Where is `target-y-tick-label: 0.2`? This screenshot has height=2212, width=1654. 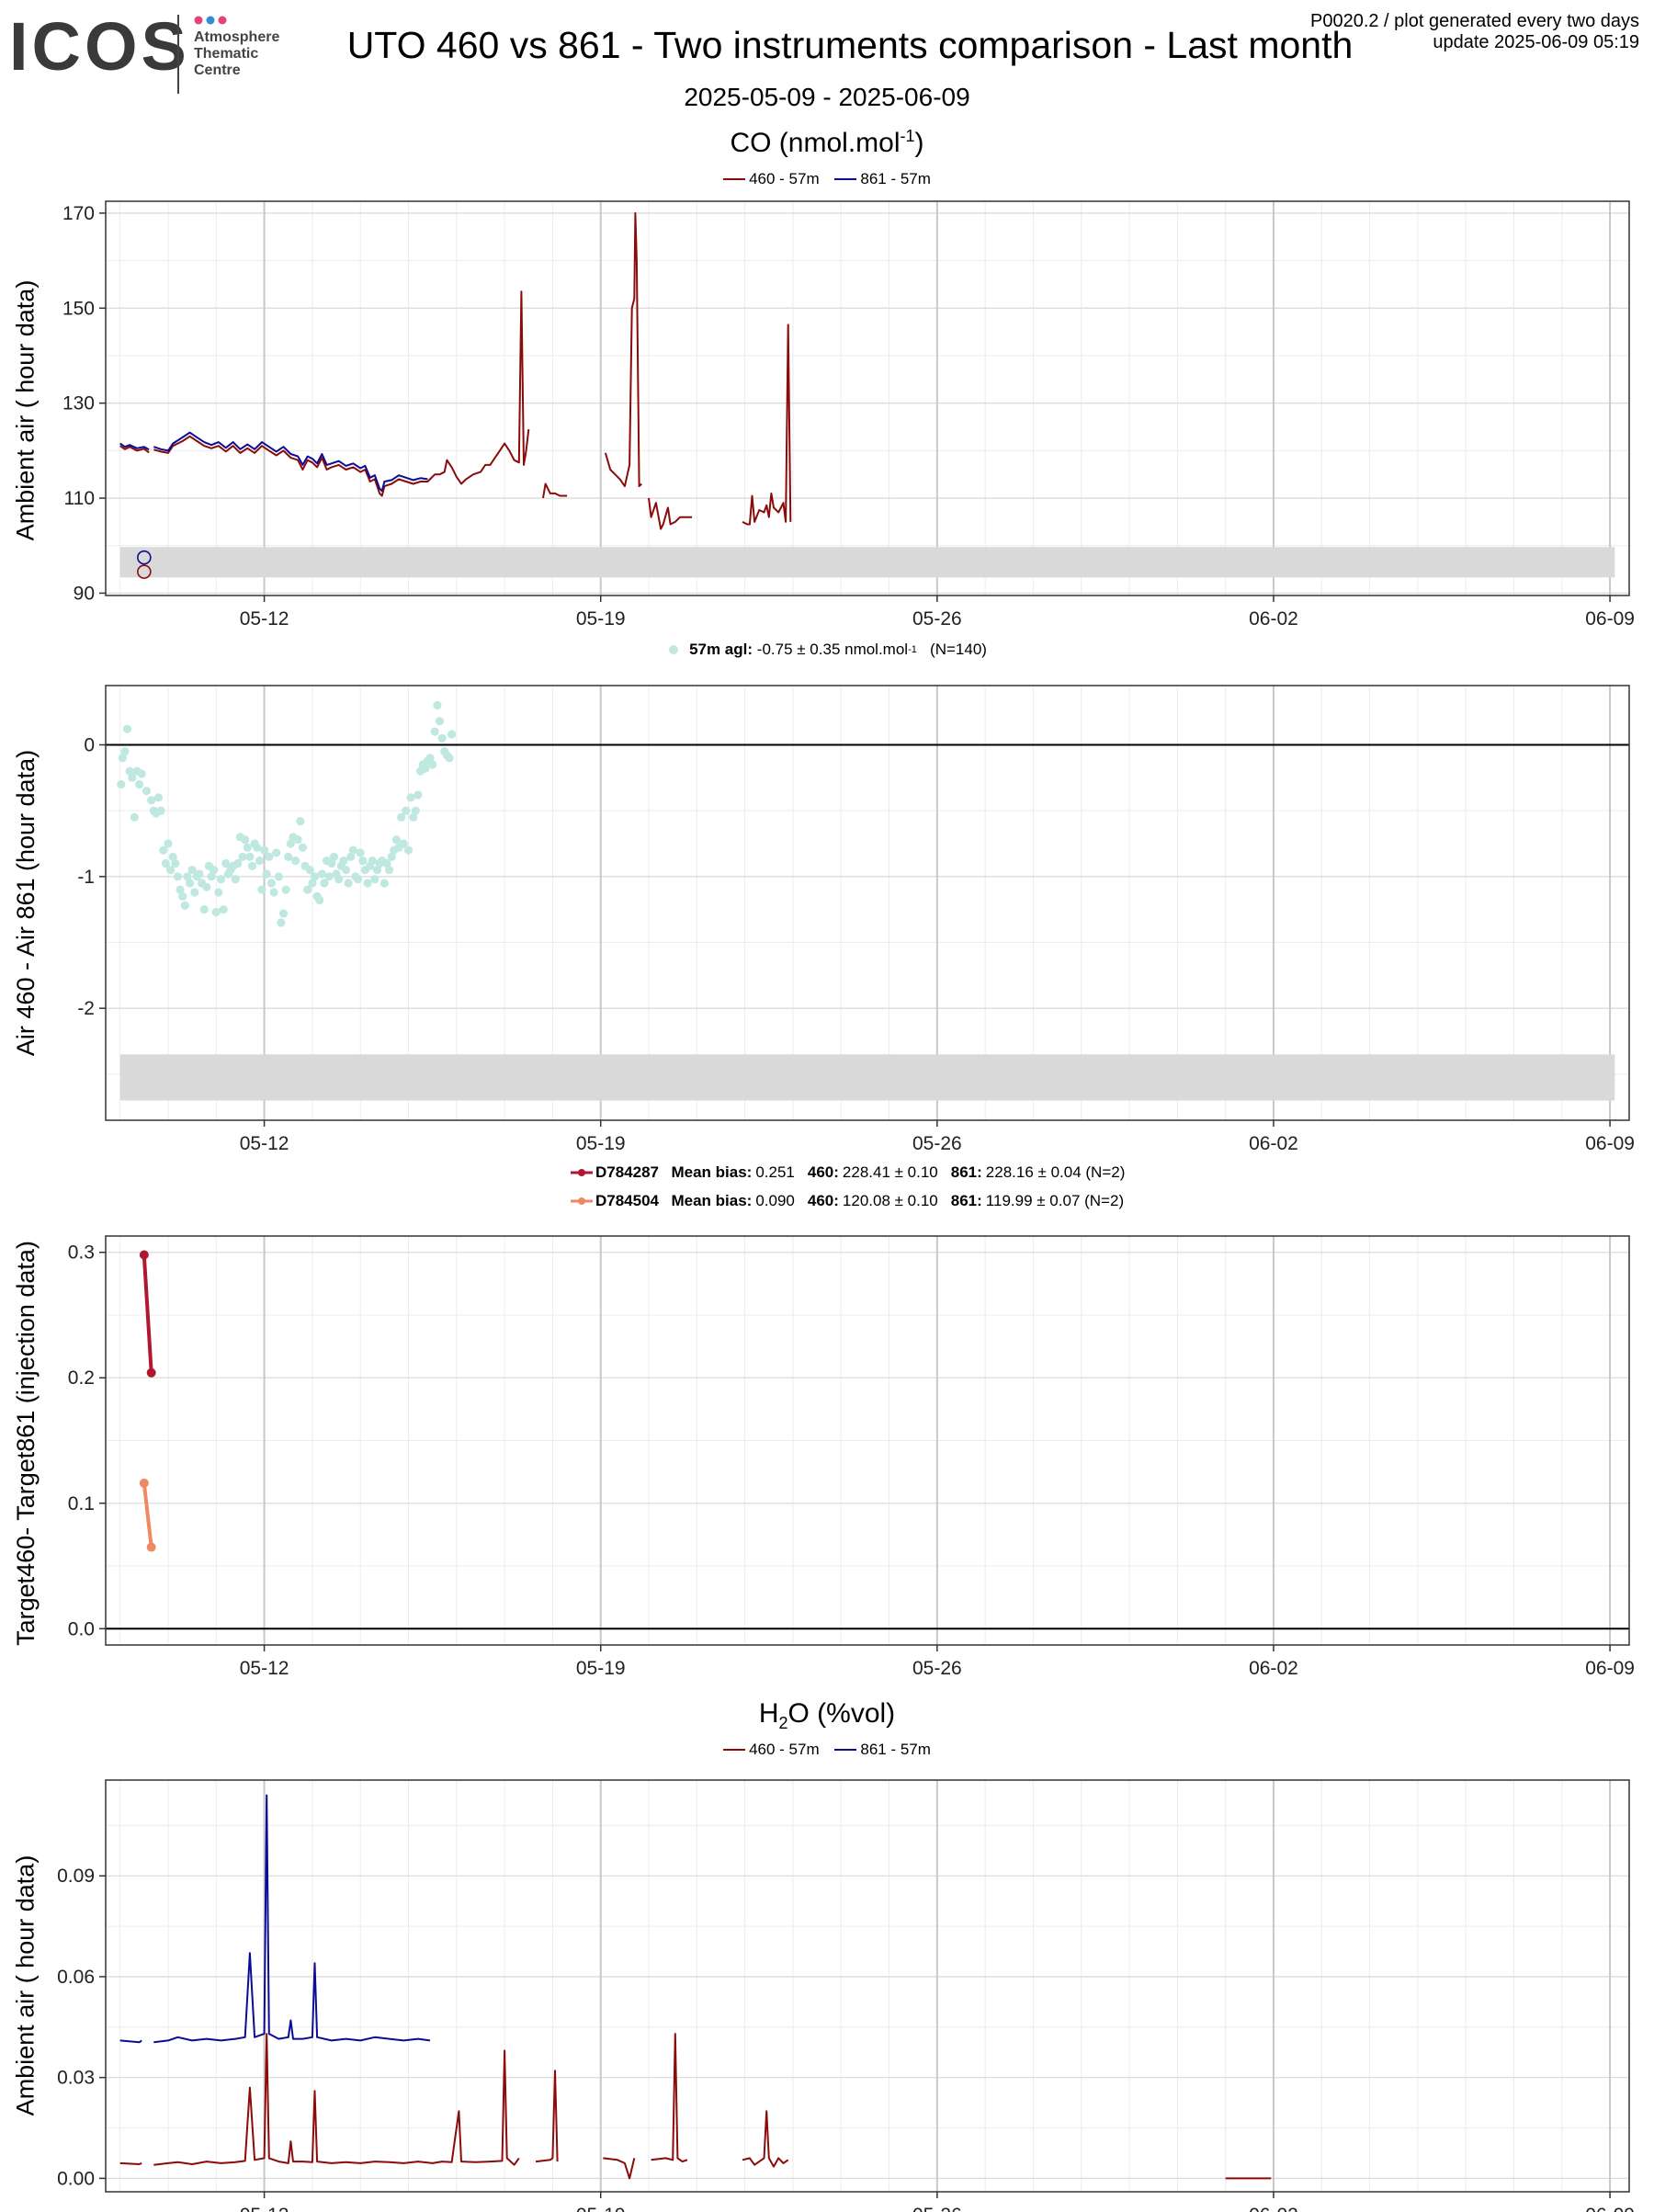
target-y-tick-label: 0.2 is located at coordinates (81, 1378).